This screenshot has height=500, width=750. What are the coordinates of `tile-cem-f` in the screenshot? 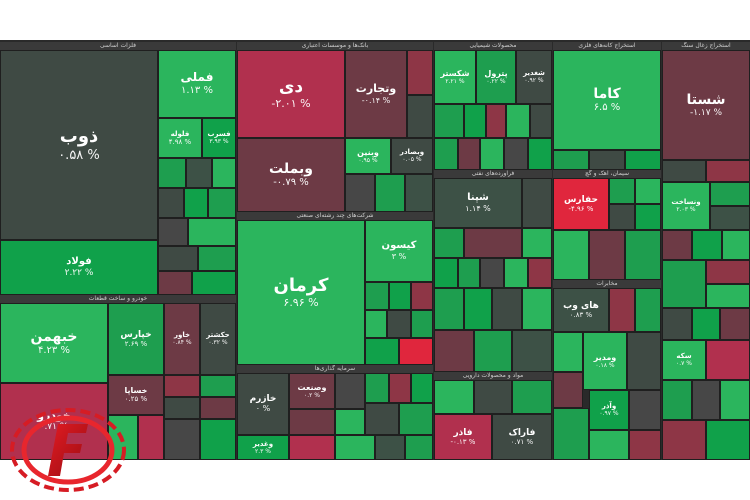 It's located at (607, 255).